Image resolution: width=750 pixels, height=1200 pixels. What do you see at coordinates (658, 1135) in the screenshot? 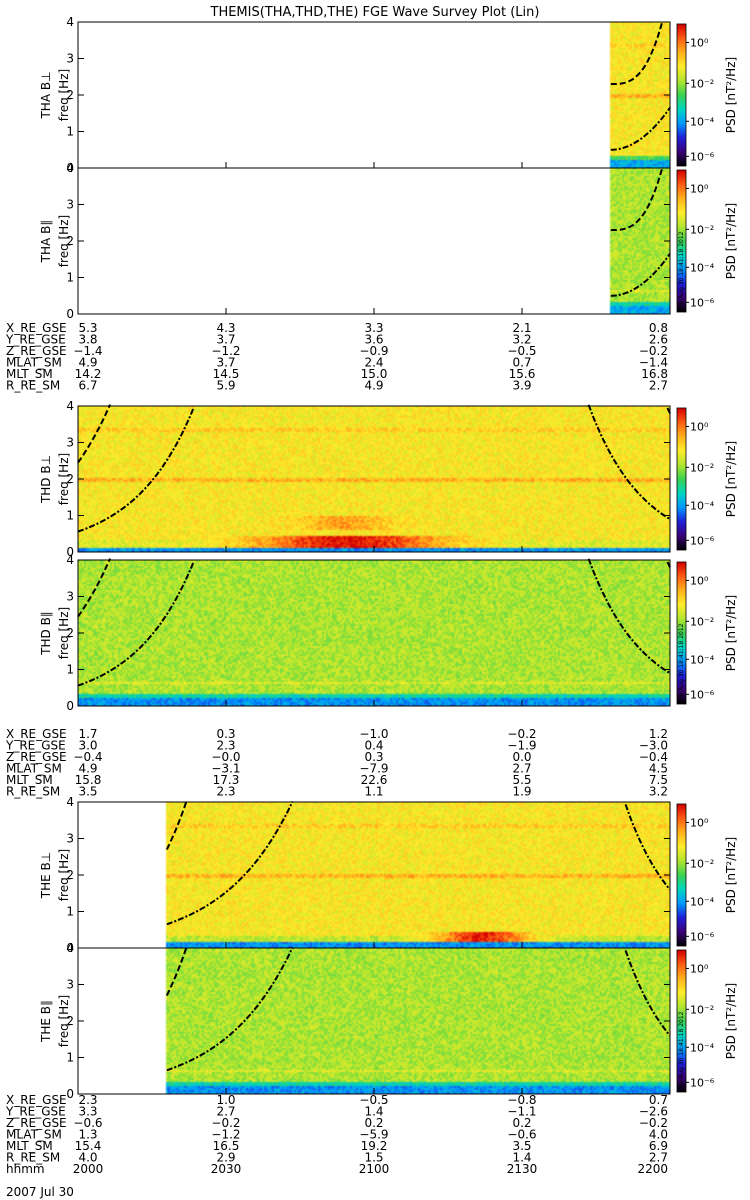
I see `ephemeris-value: 4.0` at bounding box center [658, 1135].